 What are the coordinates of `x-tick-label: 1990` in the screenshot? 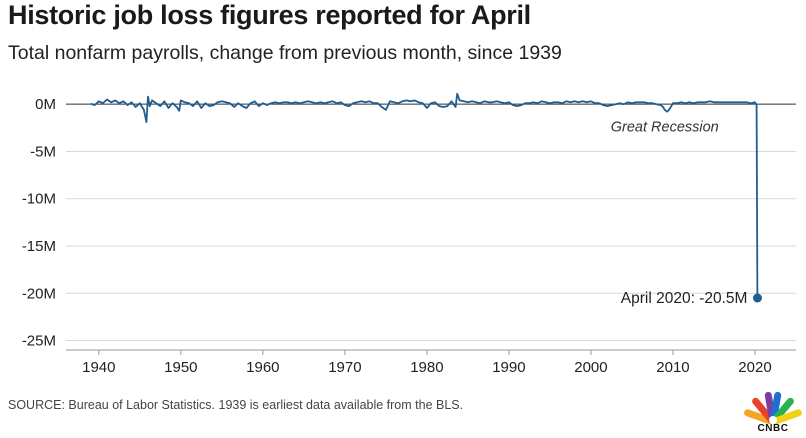 It's located at (508, 367).